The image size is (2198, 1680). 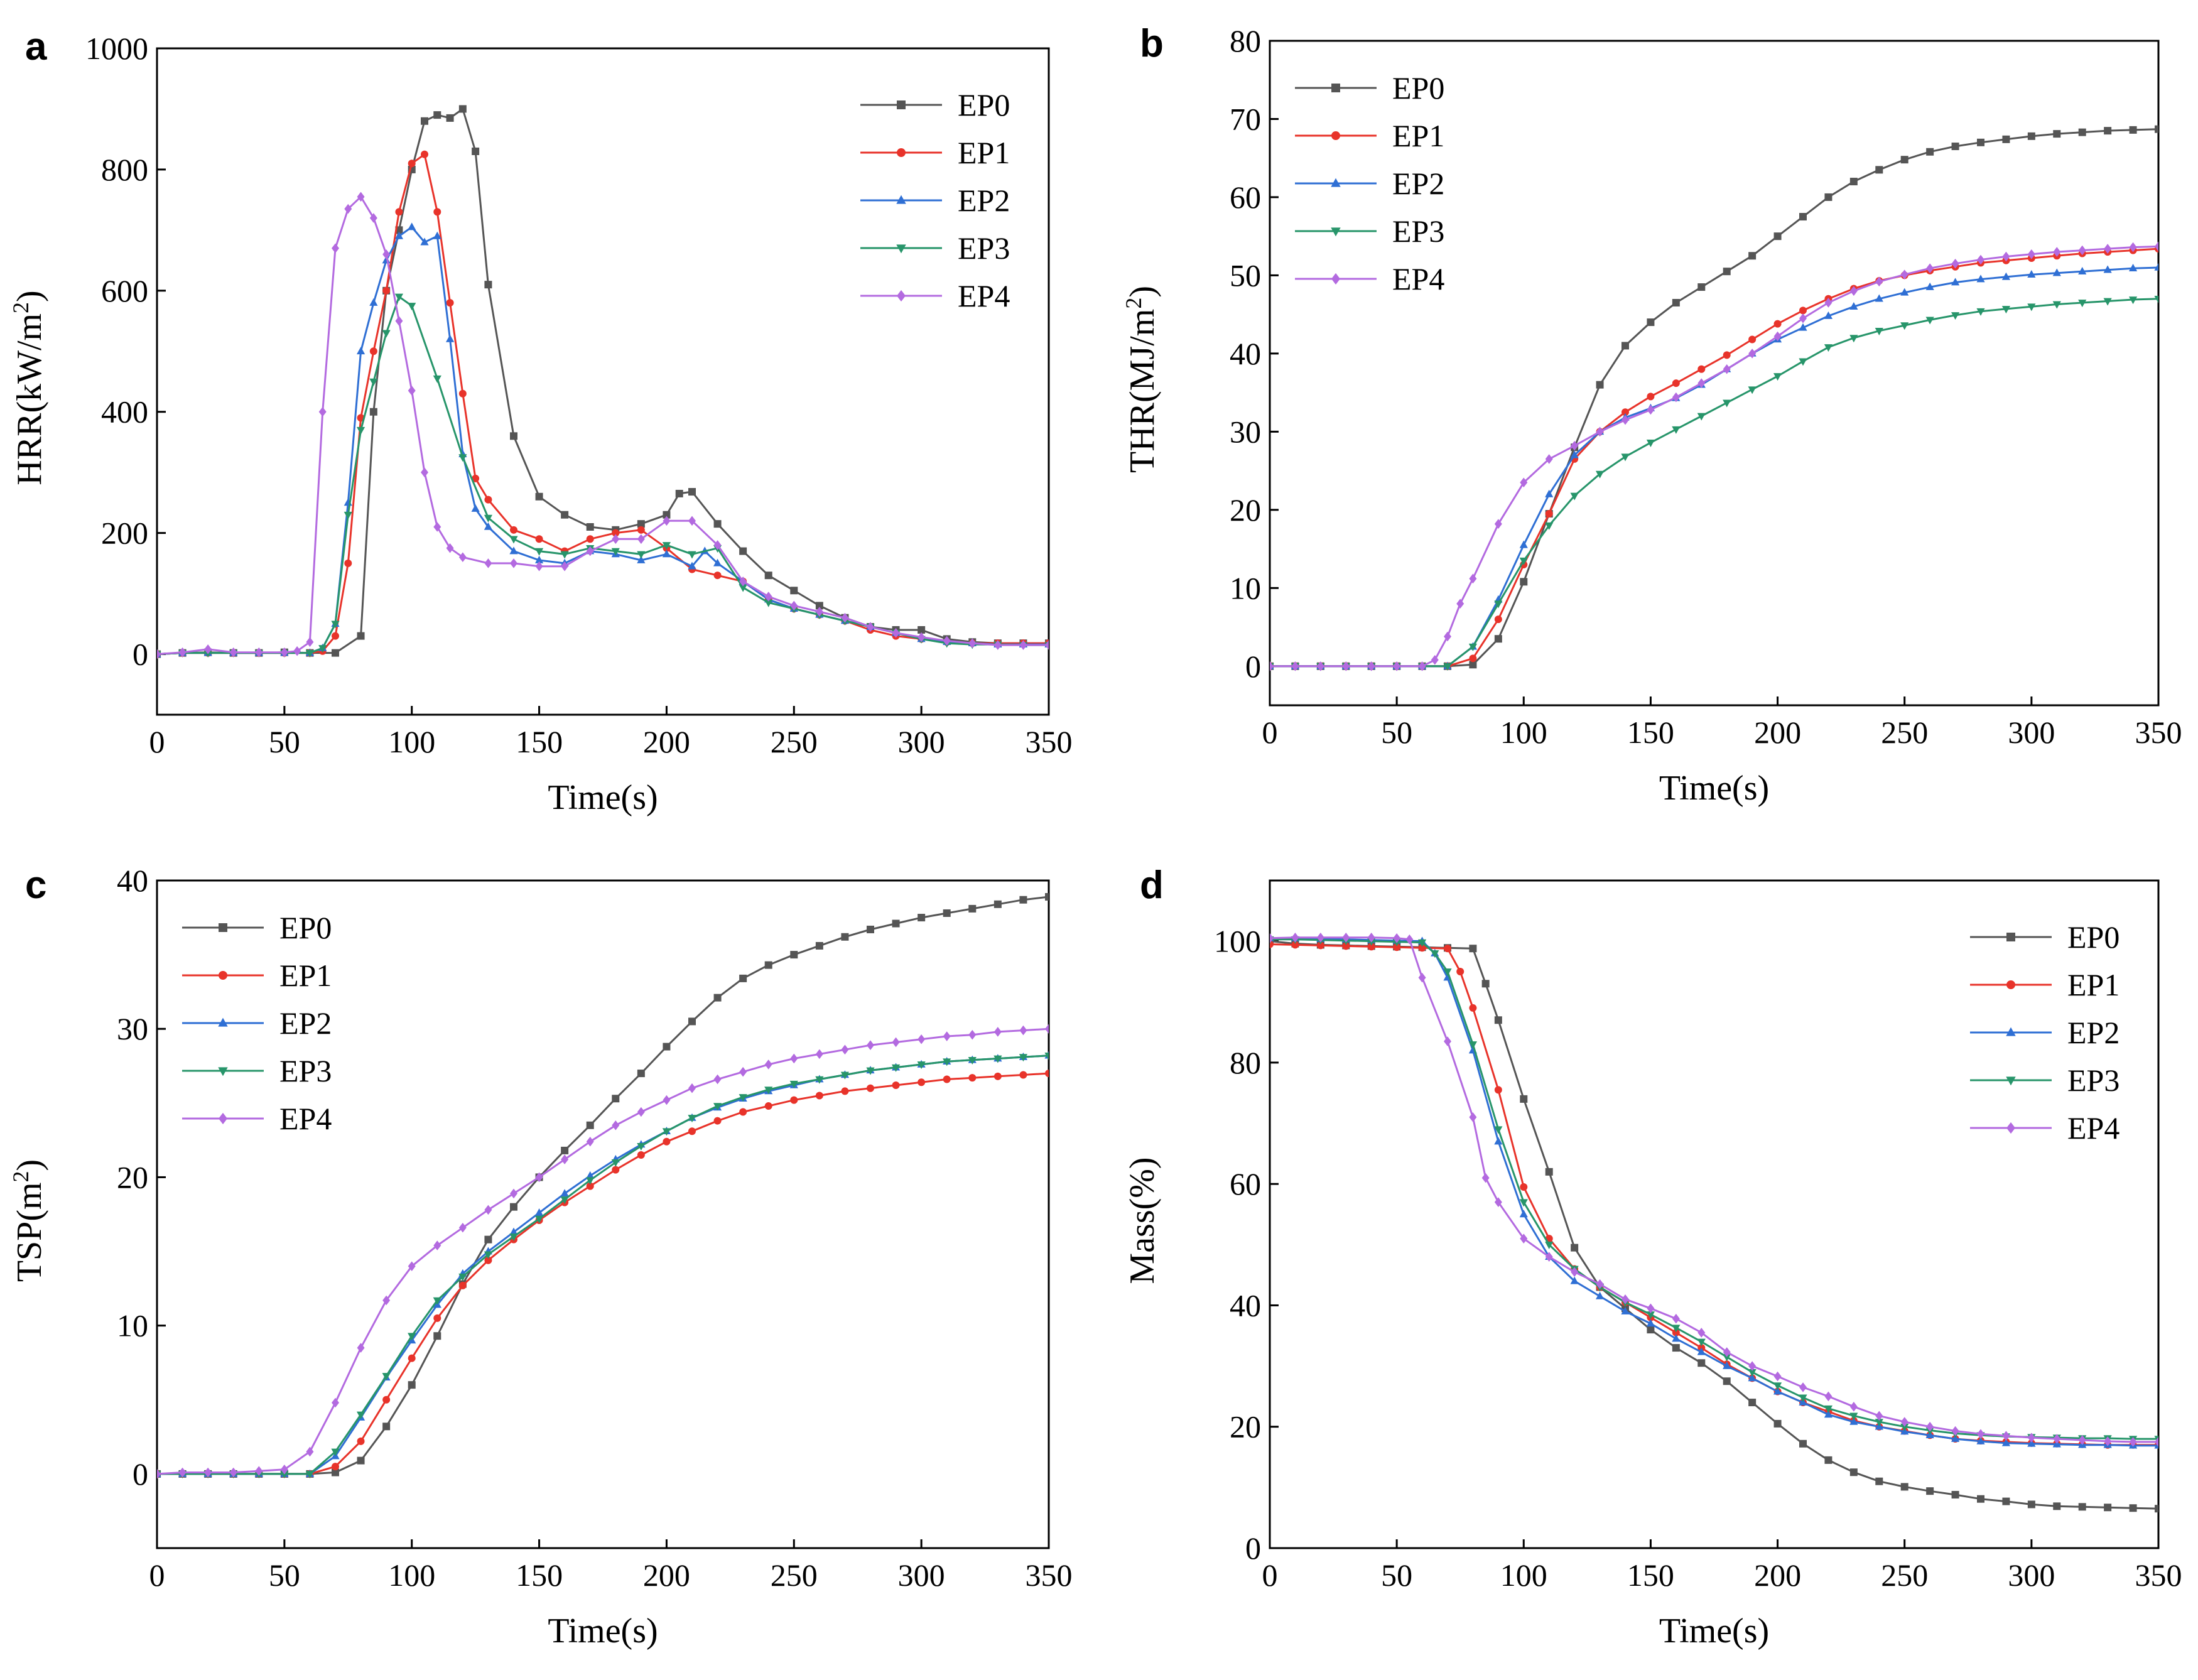 I want to click on legend-marker, so click(x=2011, y=1128).